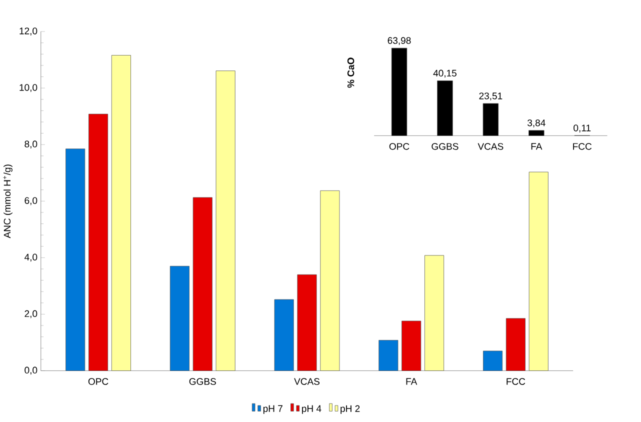  I want to click on y-tick-label: 6,0, so click(31, 201).